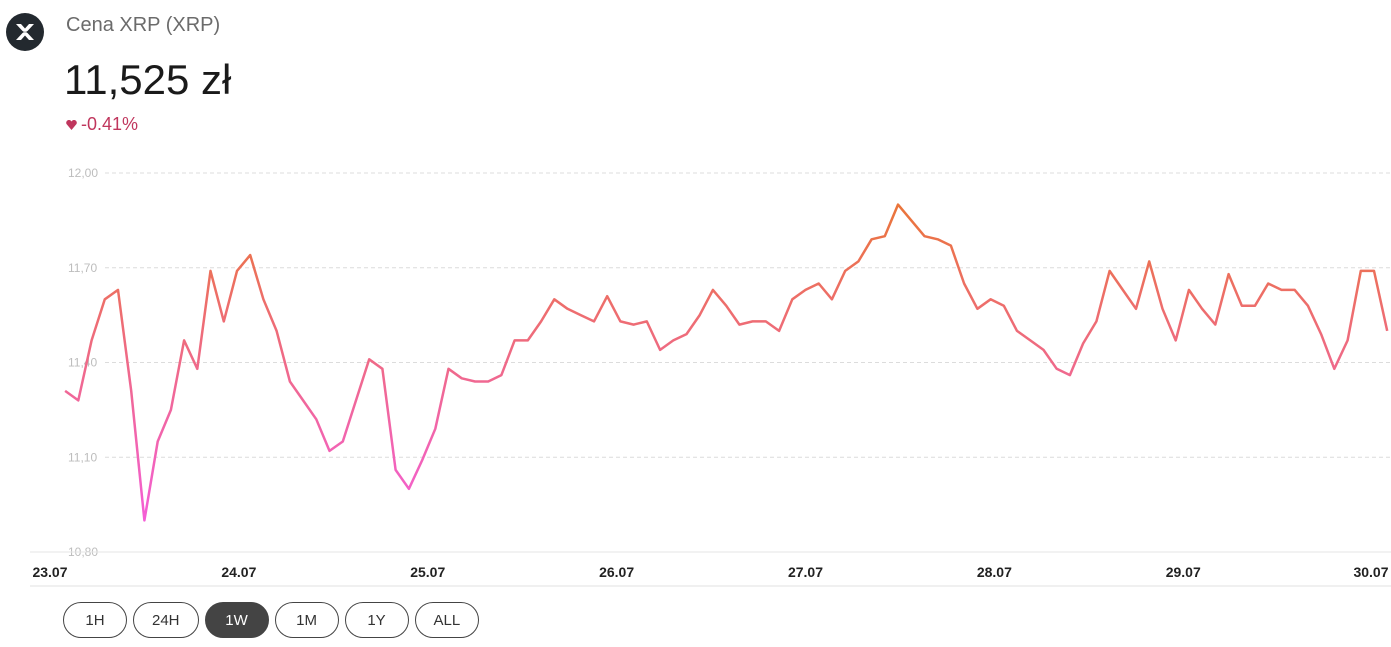 The width and height of the screenshot is (1391, 647). I want to click on y-tick-label: 12,00, so click(83, 173).